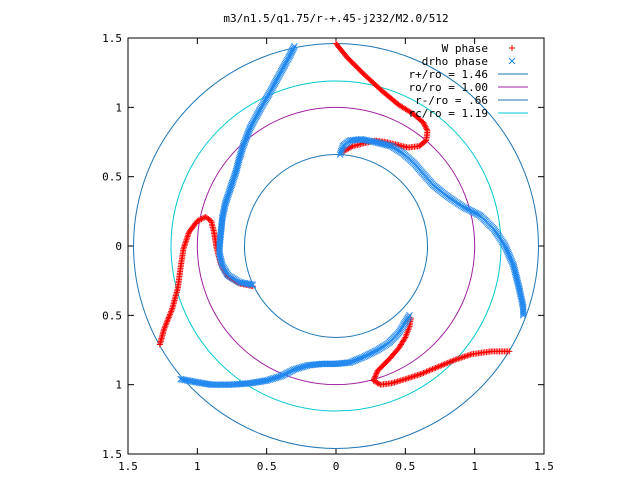 The image size is (640, 480). Describe the element at coordinates (335, 18) in the screenshot. I see `chart-title: m3/n1.5/q1.75/r-+.45-j232/M2.0/512` at that location.